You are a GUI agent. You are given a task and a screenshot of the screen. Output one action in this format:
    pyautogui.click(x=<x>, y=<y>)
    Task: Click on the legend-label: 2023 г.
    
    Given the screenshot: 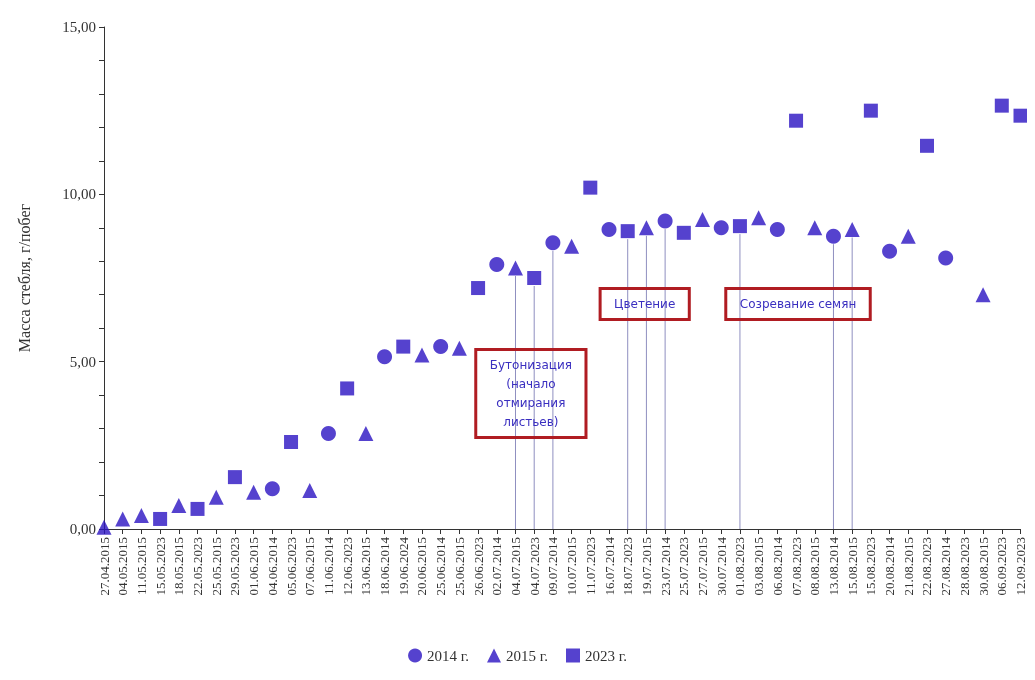 What is the action you would take?
    pyautogui.click(x=605, y=655)
    